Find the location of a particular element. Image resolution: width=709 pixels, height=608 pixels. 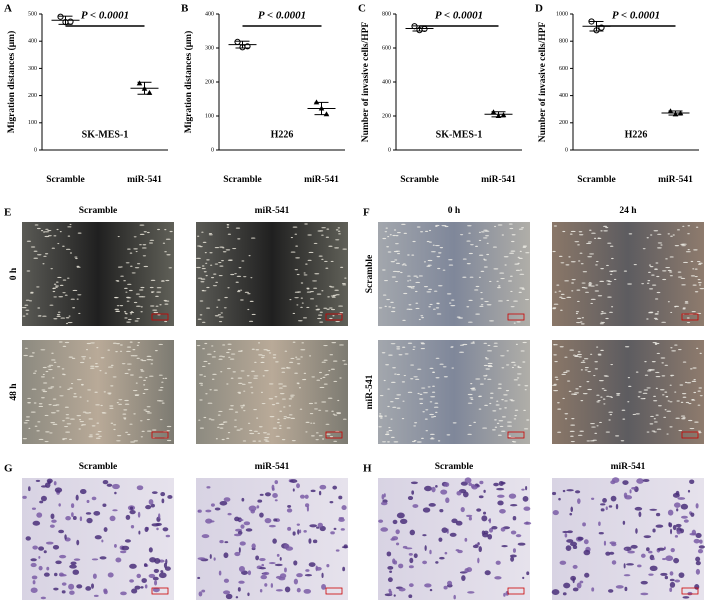

y-axis-label: Number of invasive cells/HPF is located at coordinates (543, 82).